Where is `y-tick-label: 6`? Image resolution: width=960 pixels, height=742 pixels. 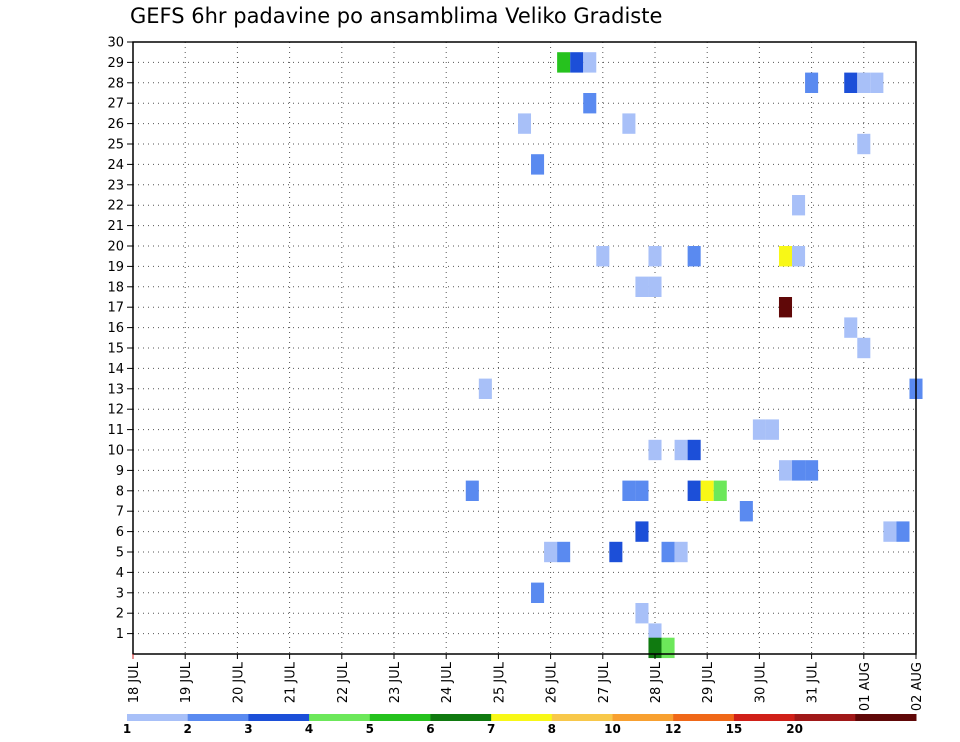
y-tick-label: 6 is located at coordinates (120, 532).